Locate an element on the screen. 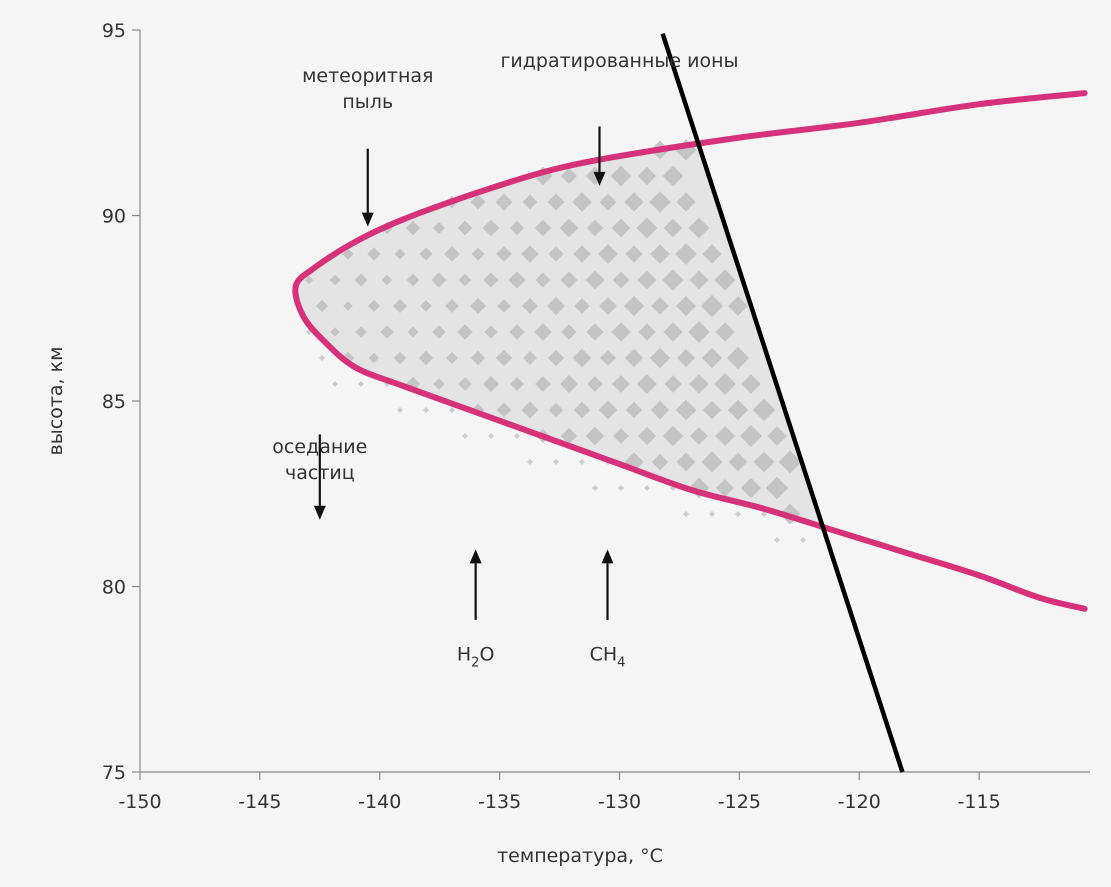  annotation-label: пыль is located at coordinates (367, 102).